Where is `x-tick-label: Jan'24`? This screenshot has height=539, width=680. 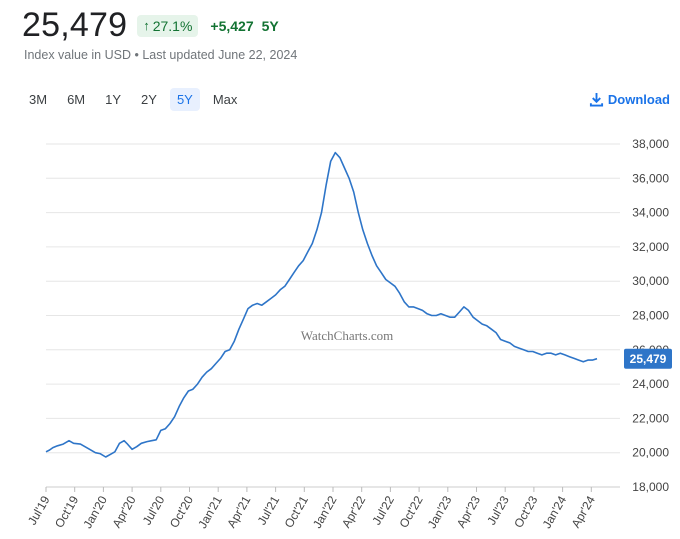
x-tick-label: Jan'24 is located at coordinates (555, 512).